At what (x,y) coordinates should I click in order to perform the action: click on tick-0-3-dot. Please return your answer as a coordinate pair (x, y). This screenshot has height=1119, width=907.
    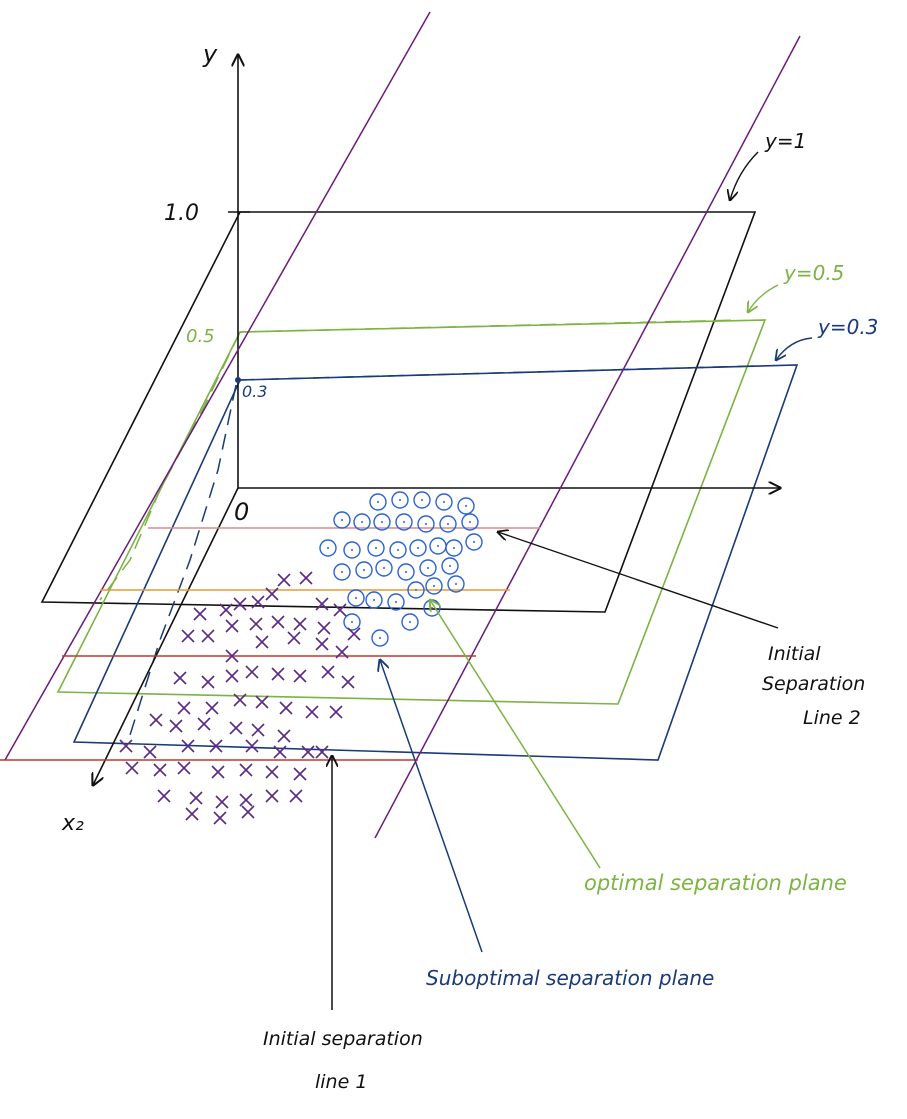
    Looking at the image, I should click on (238, 380).